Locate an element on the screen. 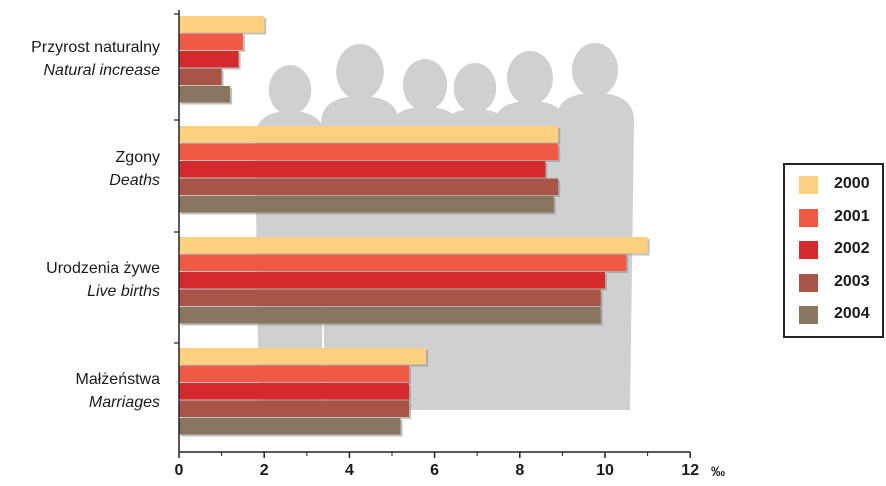 Image resolution: width=886 pixels, height=486 pixels. category-label-english: Natural increase is located at coordinates (102, 70).